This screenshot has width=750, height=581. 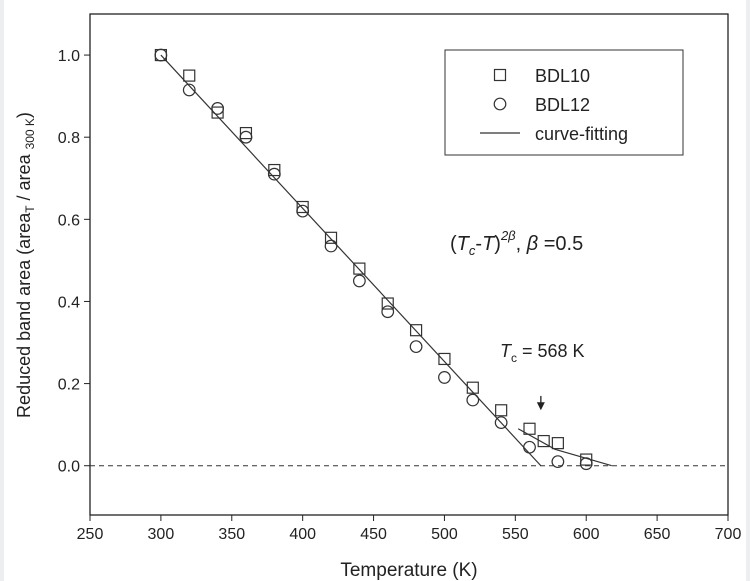 What do you see at coordinates (24, 177) in the screenshot?
I see `y-label-part: / area` at bounding box center [24, 177].